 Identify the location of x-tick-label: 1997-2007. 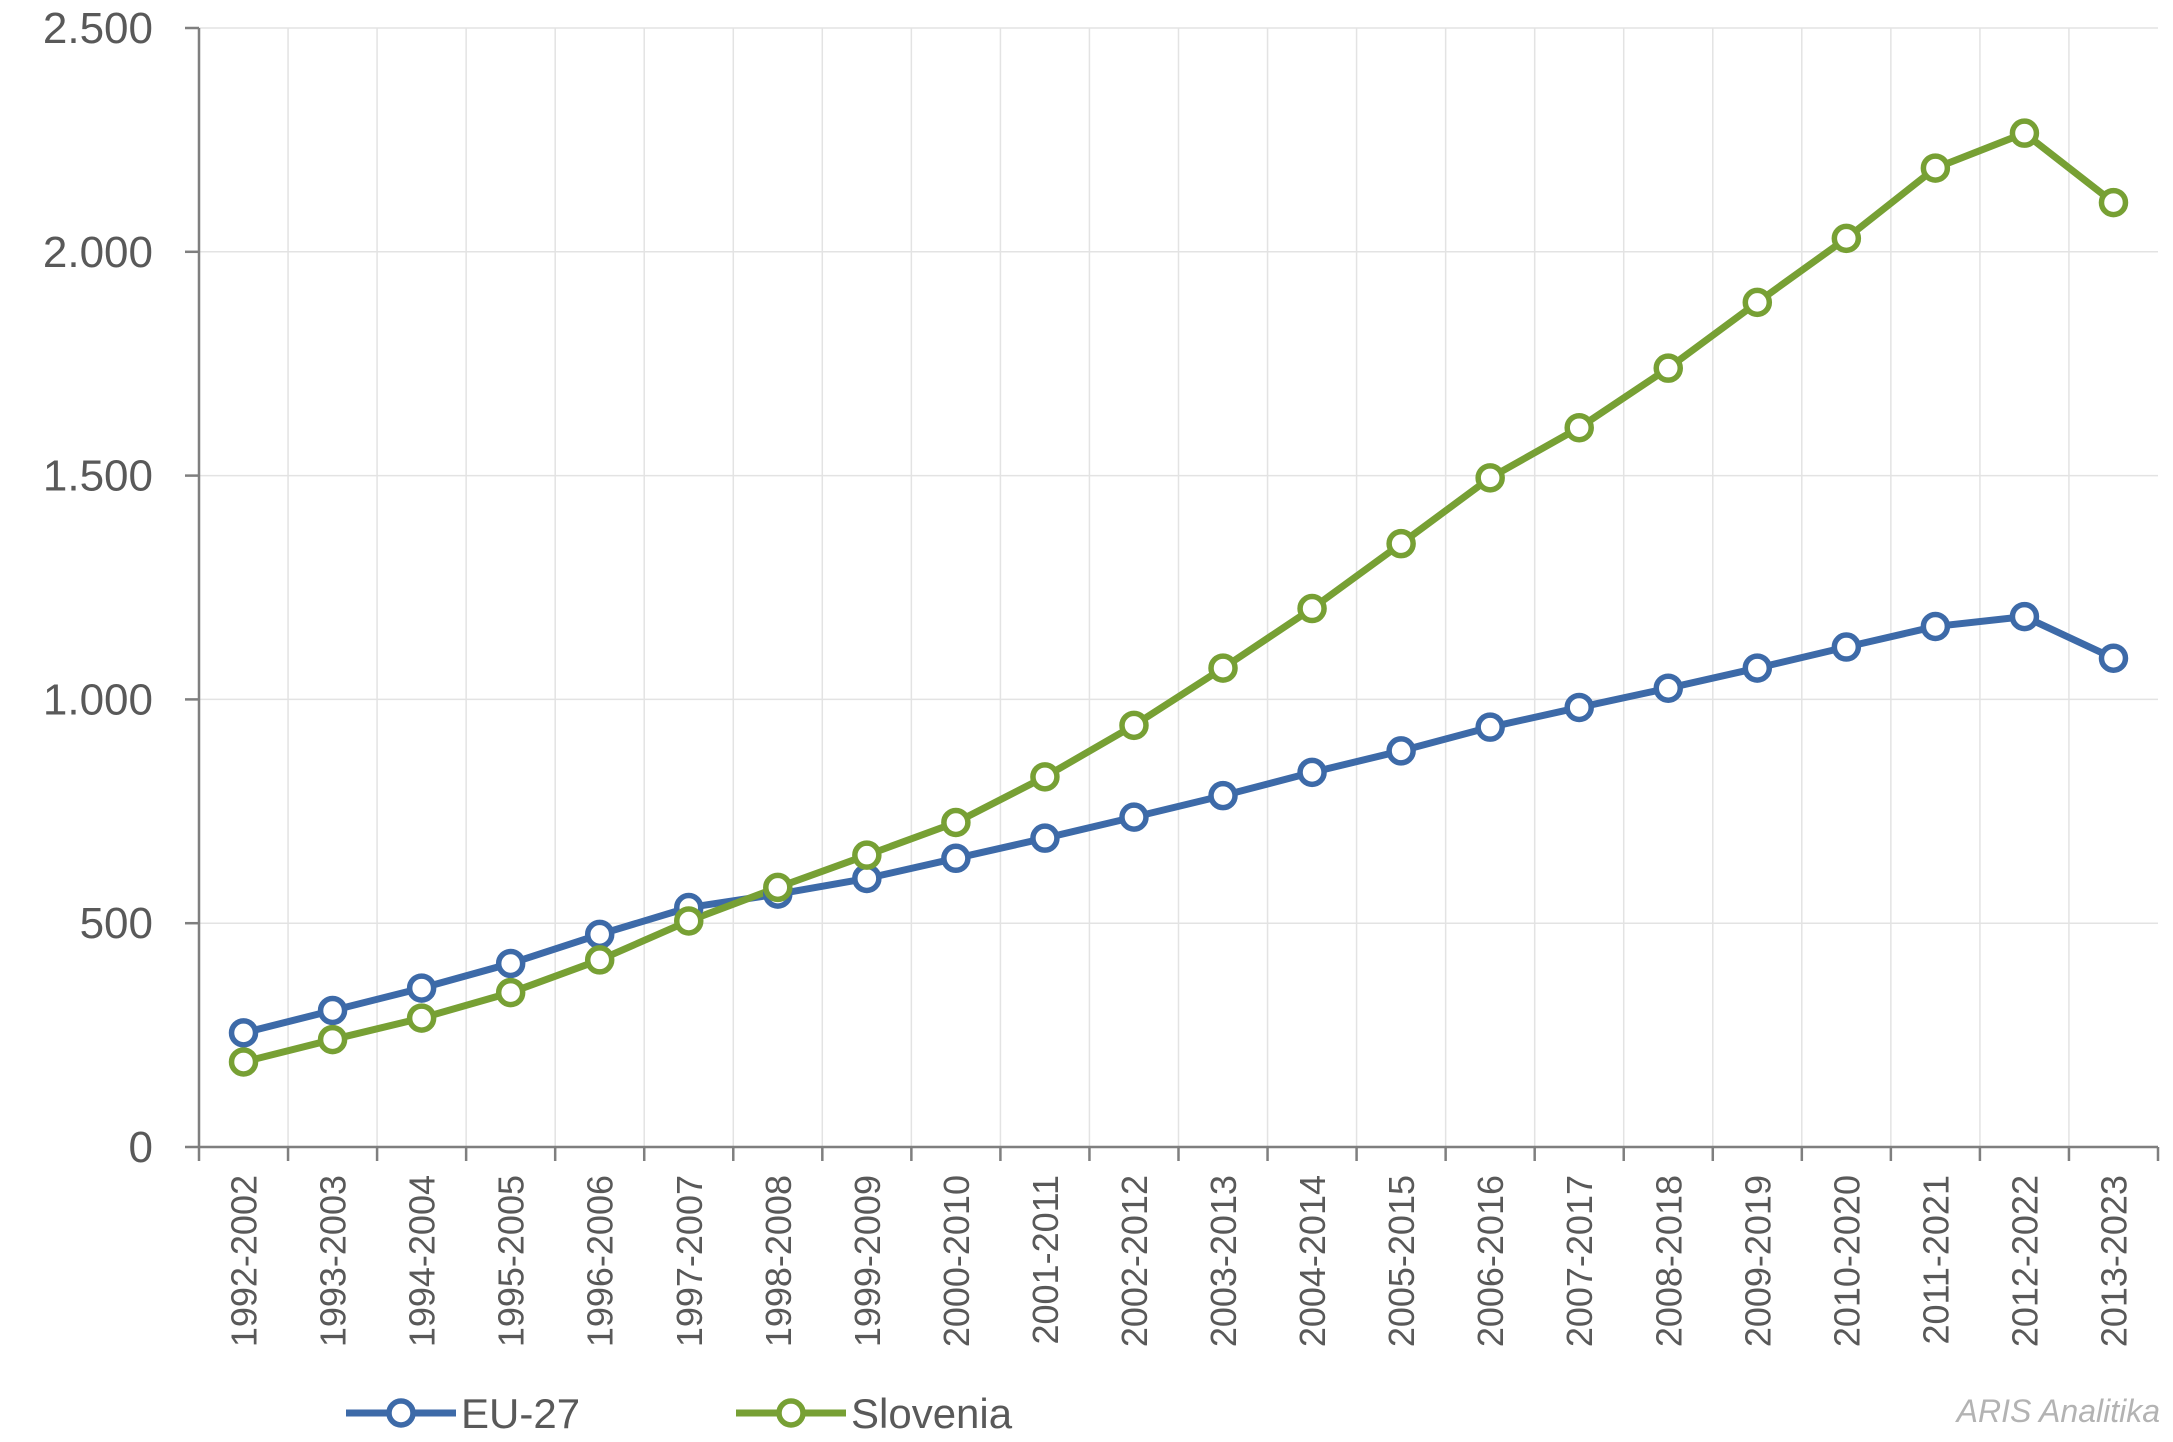
(689, 1261).